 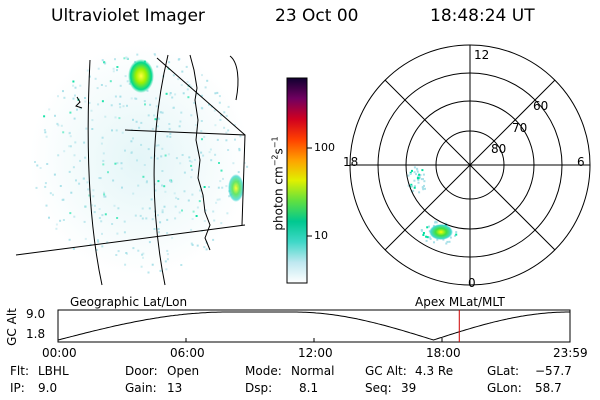 What do you see at coordinates (443, 353) in the screenshot?
I see `altitude-xtick: 18:00` at bounding box center [443, 353].